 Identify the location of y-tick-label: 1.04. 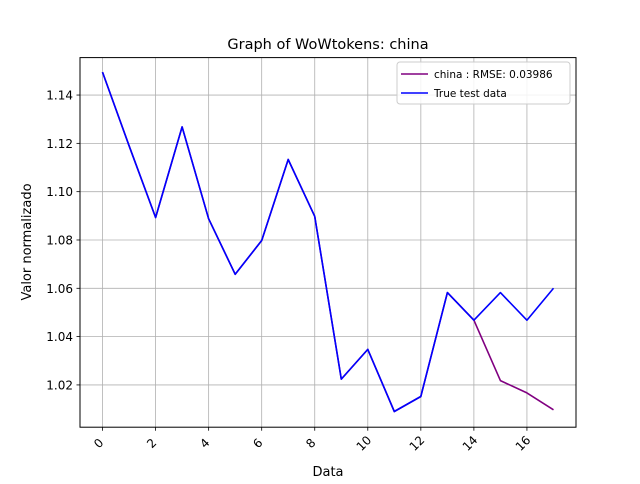
(59, 337).